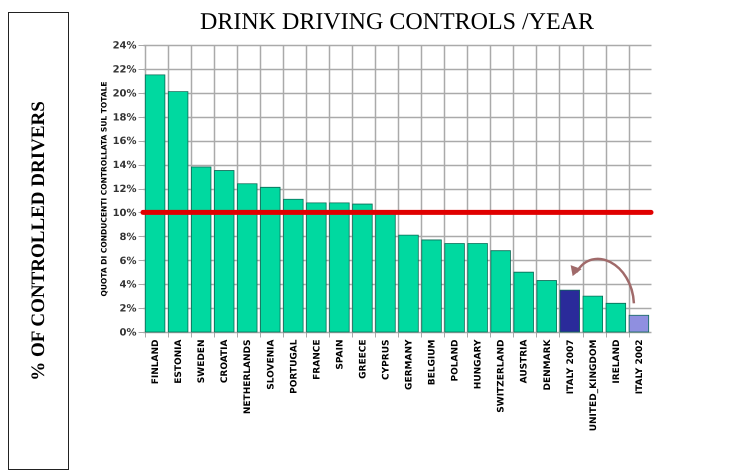 This screenshot has height=473, width=736. I want to click on x-tick-label: SPAIN, so click(340, 355).